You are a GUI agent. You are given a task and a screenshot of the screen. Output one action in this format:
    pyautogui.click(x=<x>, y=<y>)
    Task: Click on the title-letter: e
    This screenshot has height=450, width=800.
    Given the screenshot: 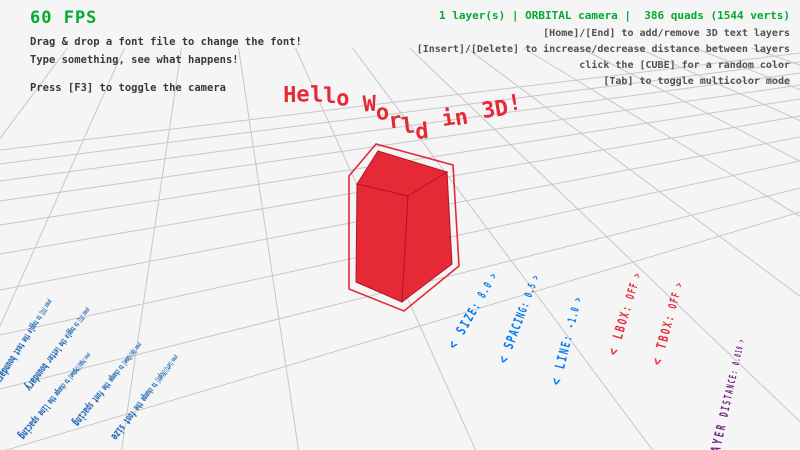 What is the action you would take?
    pyautogui.click(x=303, y=95)
    